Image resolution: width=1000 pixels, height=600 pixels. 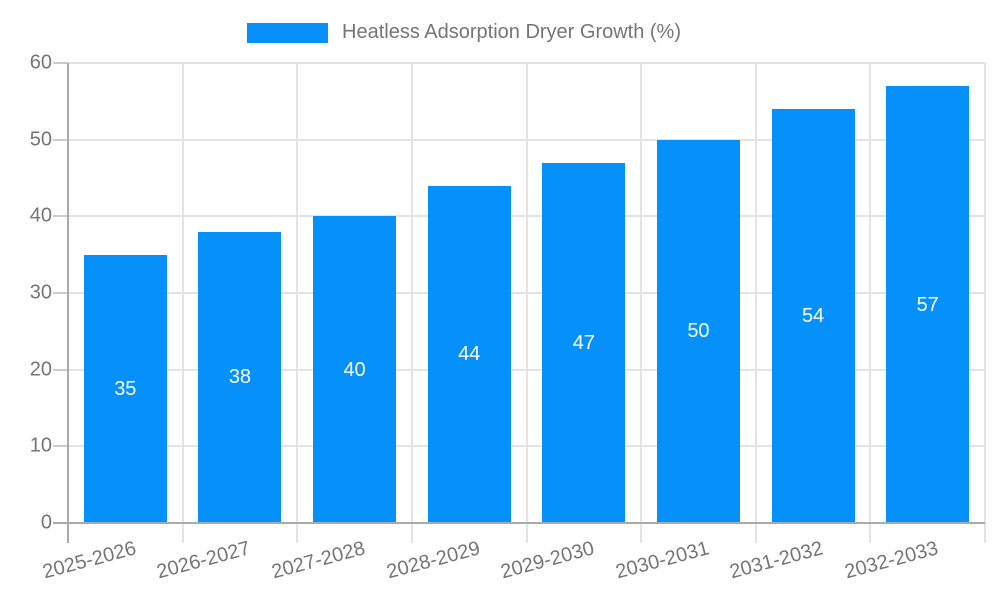 I want to click on bar-value-label: 50, so click(x=698, y=331).